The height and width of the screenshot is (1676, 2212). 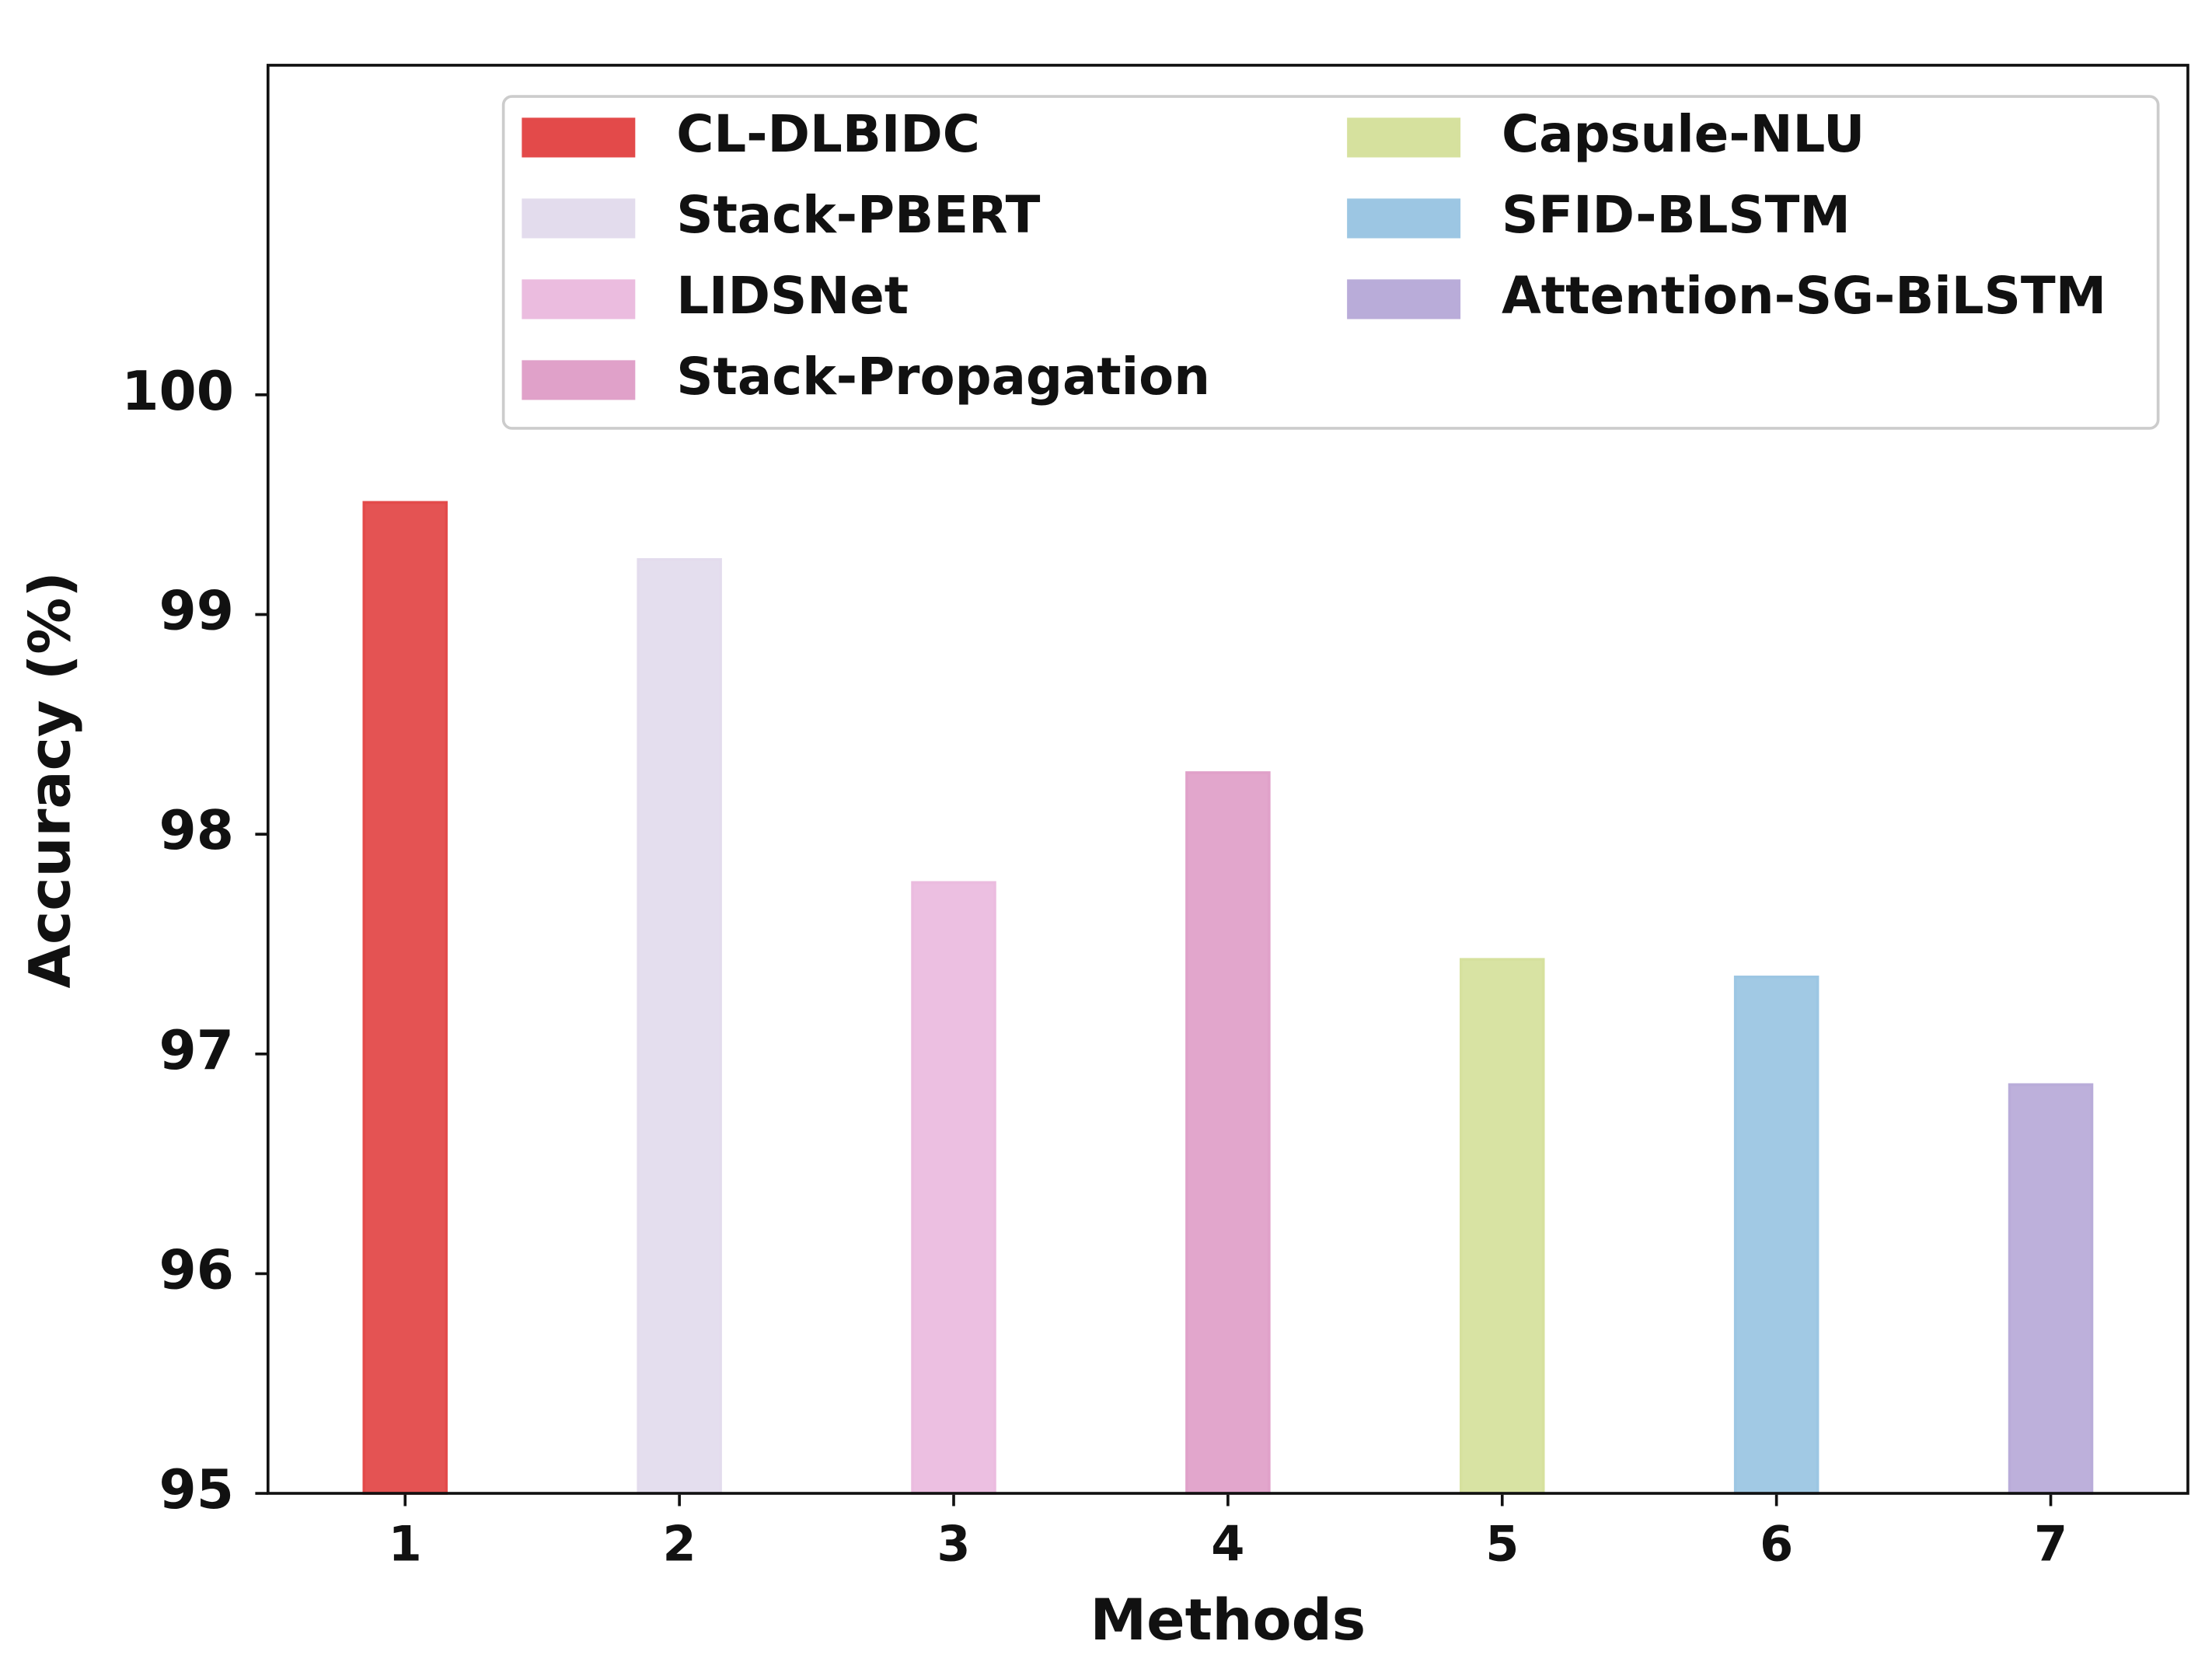 What do you see at coordinates (196, 612) in the screenshot?
I see `y-tick-label: 99` at bounding box center [196, 612].